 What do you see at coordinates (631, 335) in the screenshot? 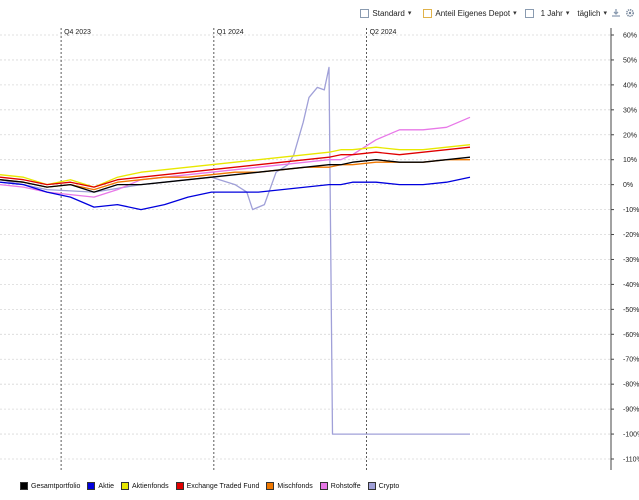
I see `y-tick-label: -60%` at bounding box center [631, 335].